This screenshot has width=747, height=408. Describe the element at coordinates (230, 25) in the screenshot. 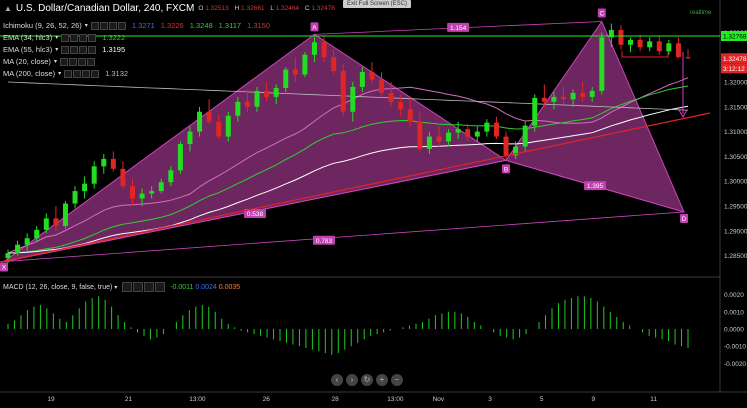

I see `indicator-value: 1.3117` at that location.